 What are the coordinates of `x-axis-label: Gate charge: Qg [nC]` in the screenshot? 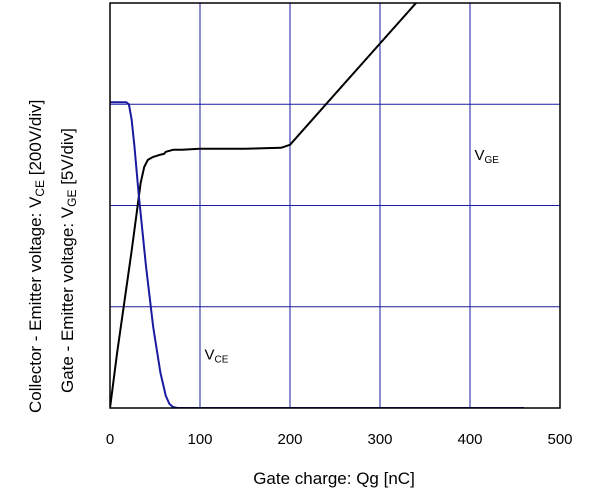 It's located at (334, 478).